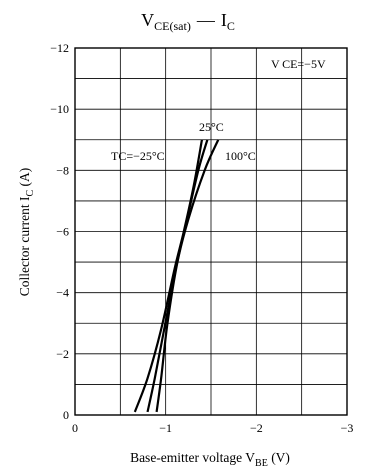 The width and height of the screenshot is (365, 475). I want to click on y-tick-label: −6, so click(62, 232).